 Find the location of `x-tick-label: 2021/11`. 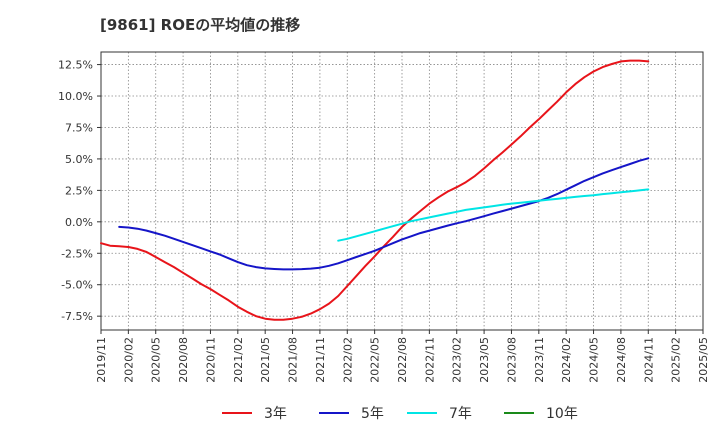

x-tick-label: 2021/11 is located at coordinates (320, 360).